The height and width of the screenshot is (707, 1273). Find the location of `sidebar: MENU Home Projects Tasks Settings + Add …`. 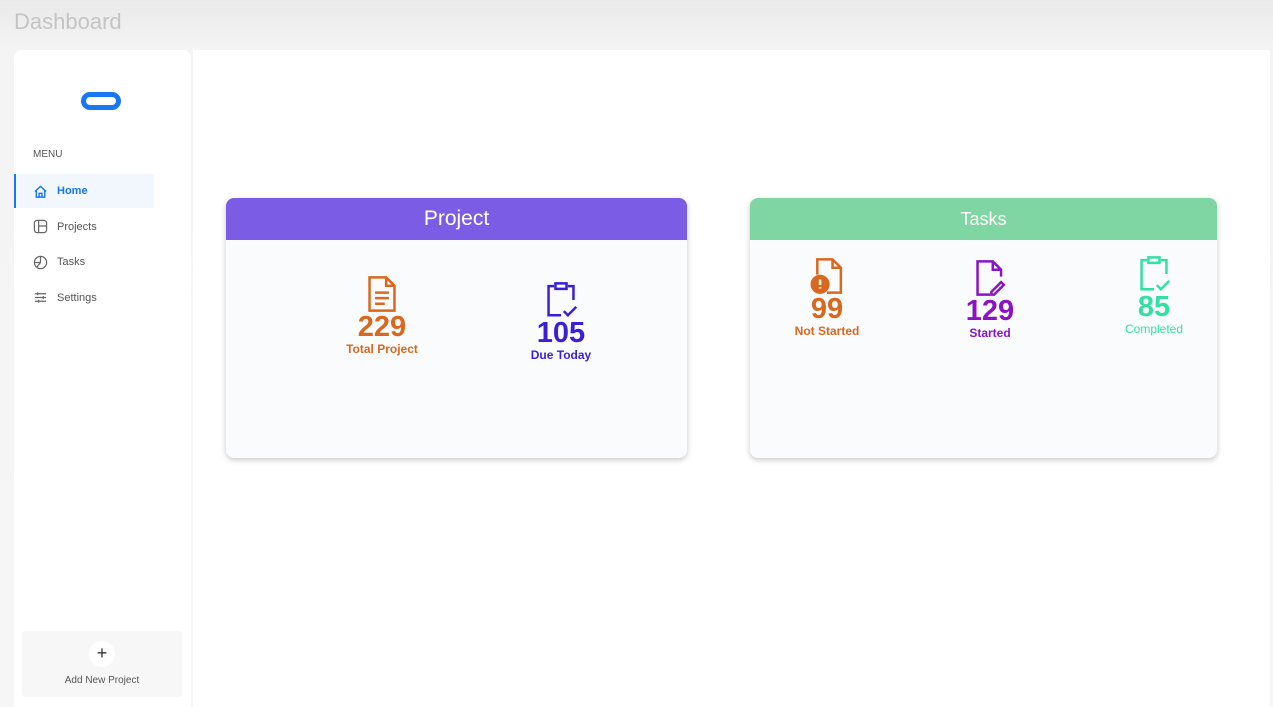

sidebar: MENU Home Projects Tasks Settings + Add … is located at coordinates (102, 378).